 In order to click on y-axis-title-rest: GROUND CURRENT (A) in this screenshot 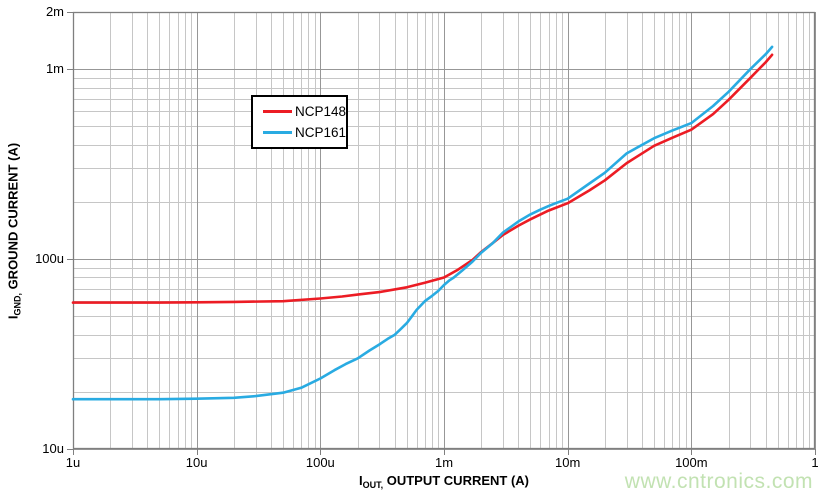, I will do `click(13, 218)`.